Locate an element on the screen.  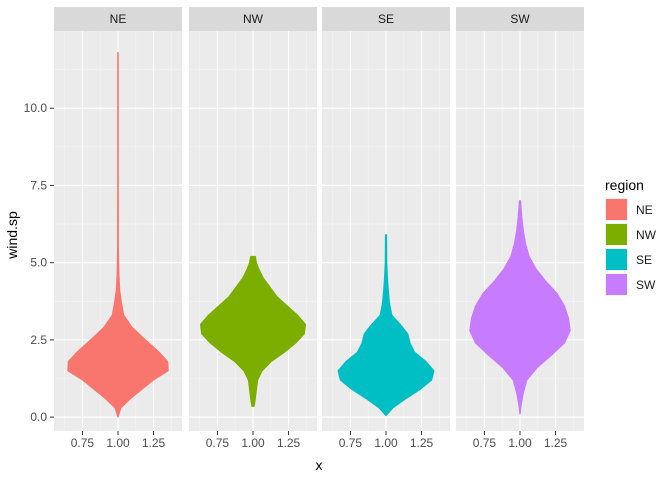
x-axis-title: x is located at coordinates (319, 465).